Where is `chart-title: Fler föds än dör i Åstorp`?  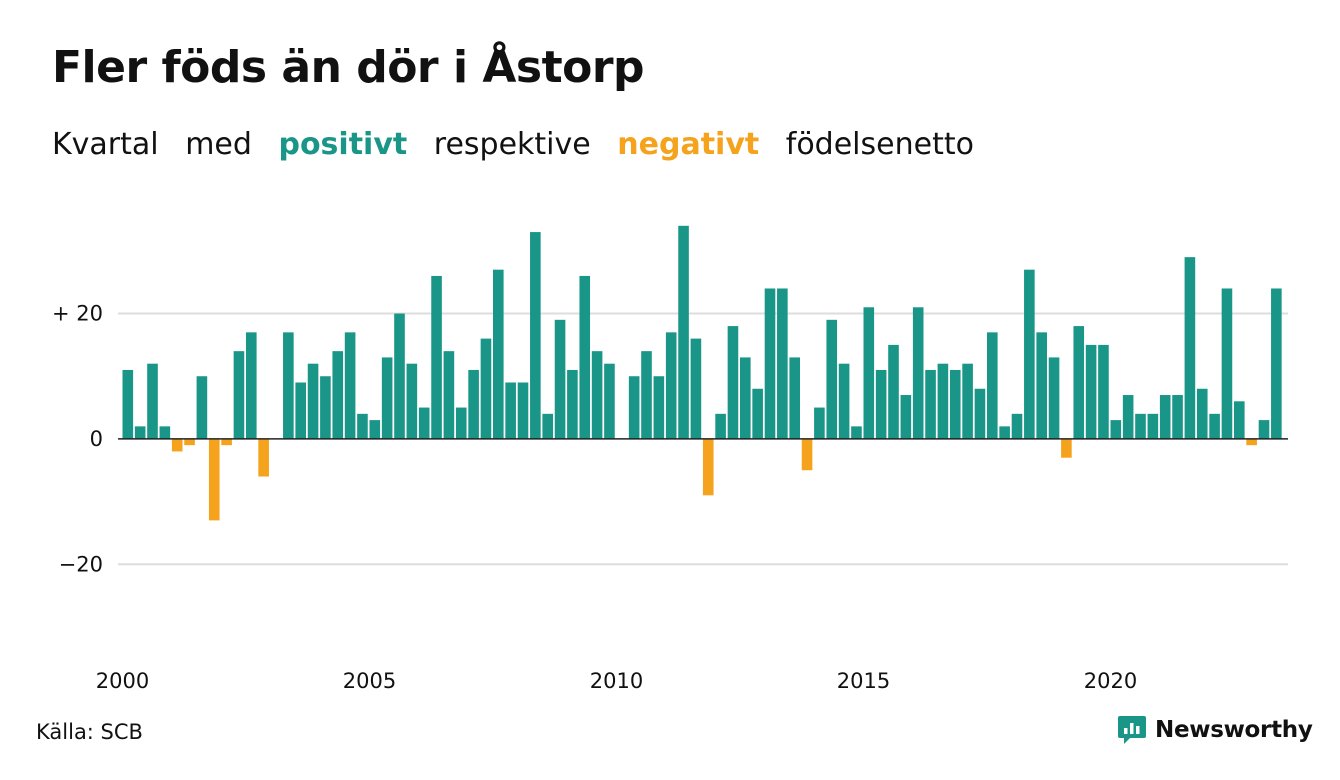 chart-title: Fler föds än dör i Åstorp is located at coordinates (348, 67).